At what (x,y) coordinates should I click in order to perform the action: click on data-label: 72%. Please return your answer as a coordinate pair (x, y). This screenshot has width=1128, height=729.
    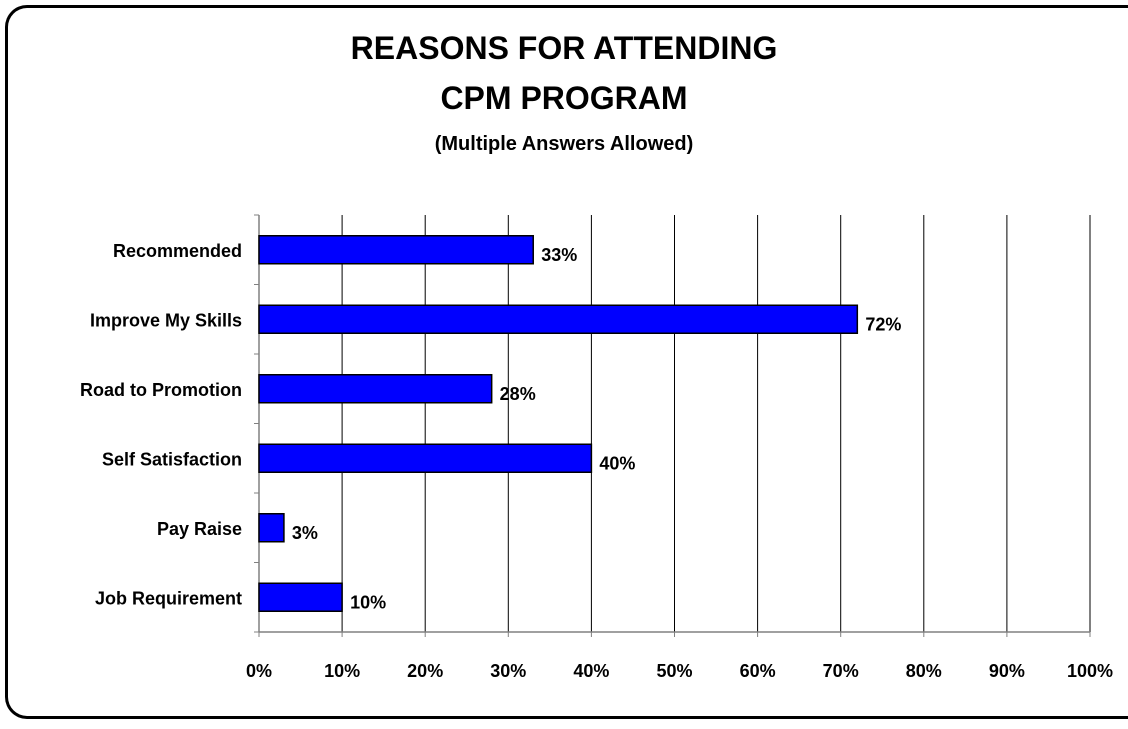
    Looking at the image, I should click on (883, 324).